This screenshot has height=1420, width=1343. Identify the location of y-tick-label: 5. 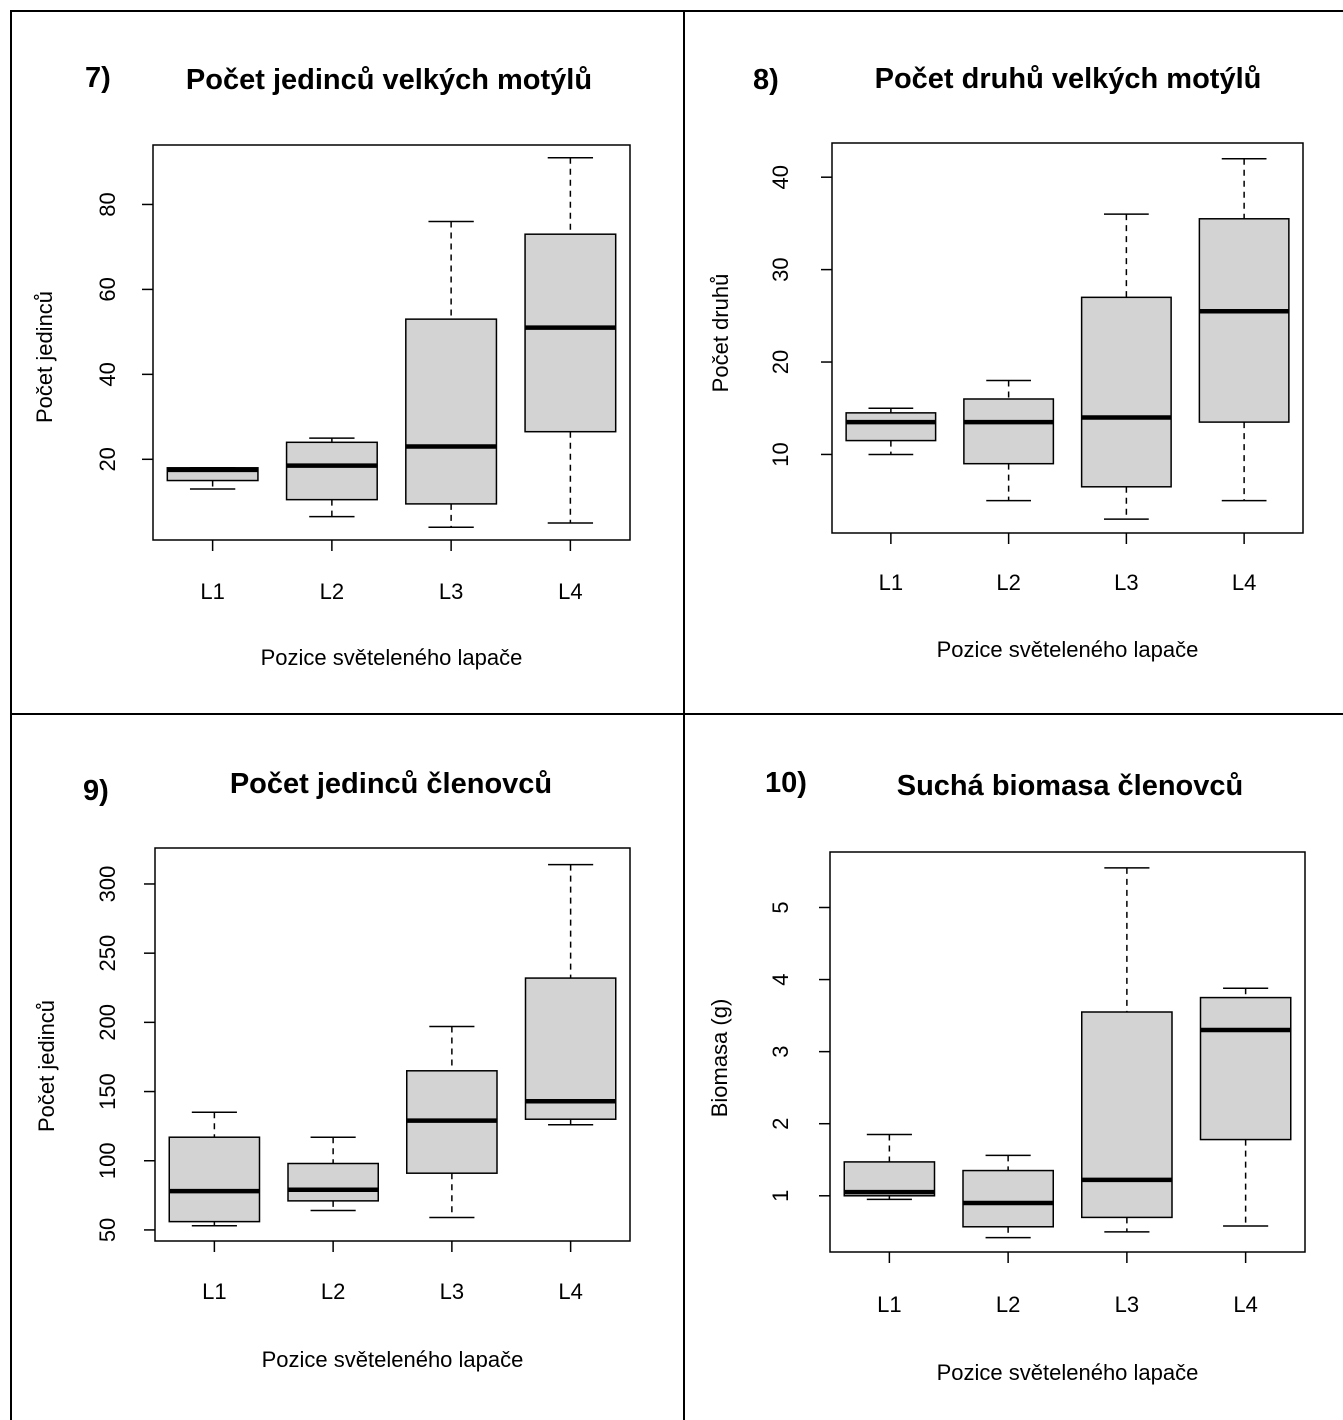
(780, 907).